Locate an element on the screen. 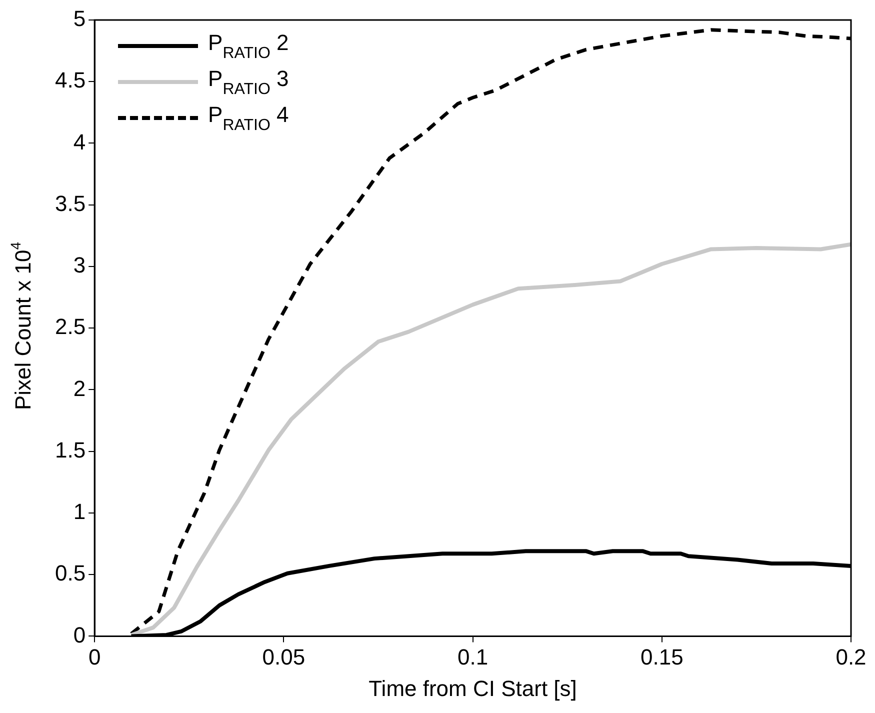  y-tick-label: 4 is located at coordinates (79, 141).